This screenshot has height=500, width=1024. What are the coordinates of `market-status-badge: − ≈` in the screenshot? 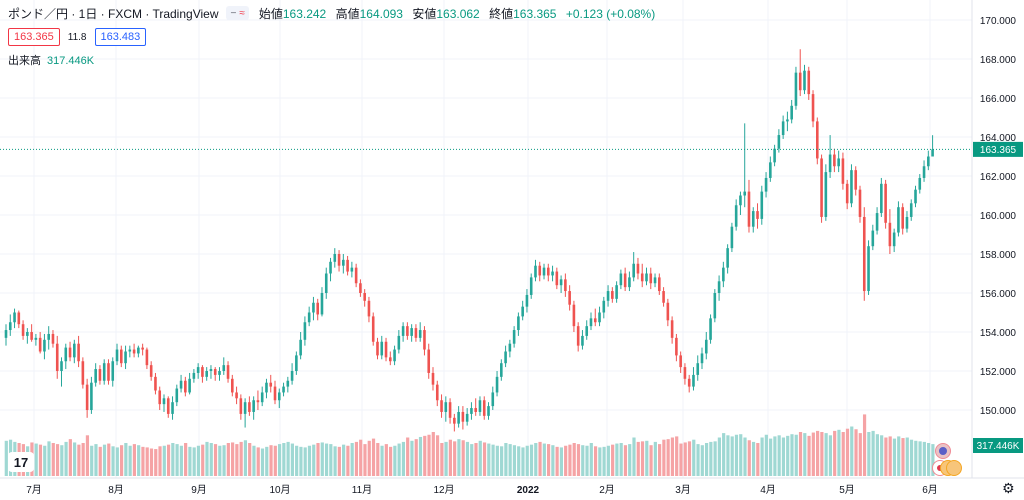 It's located at (237, 13).